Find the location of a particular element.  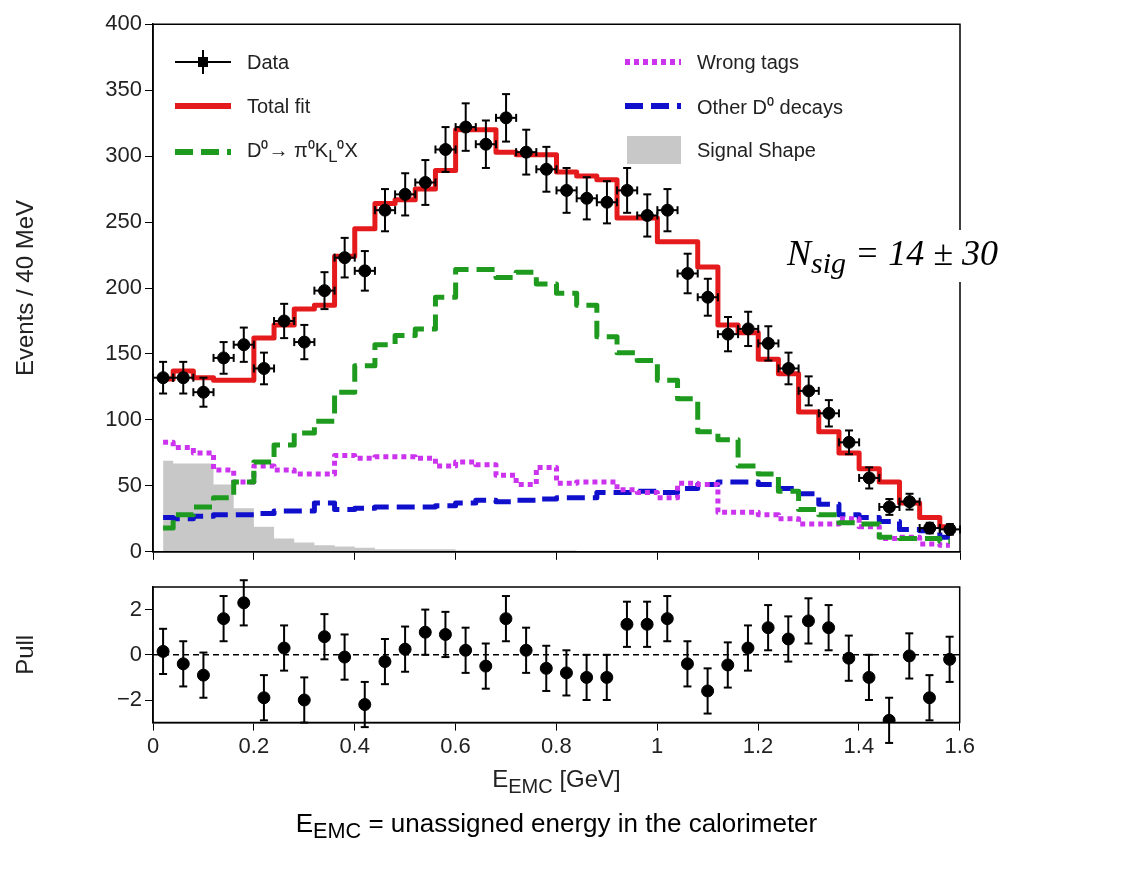

x-tick-label: 0.6 is located at coordinates (455, 745).